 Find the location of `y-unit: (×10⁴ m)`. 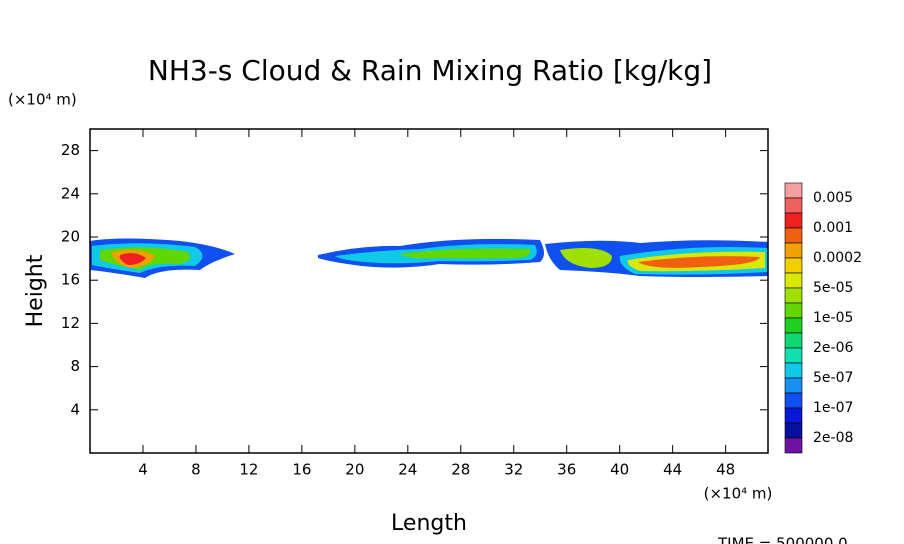

y-unit: (×10⁴ m) is located at coordinates (42, 100).